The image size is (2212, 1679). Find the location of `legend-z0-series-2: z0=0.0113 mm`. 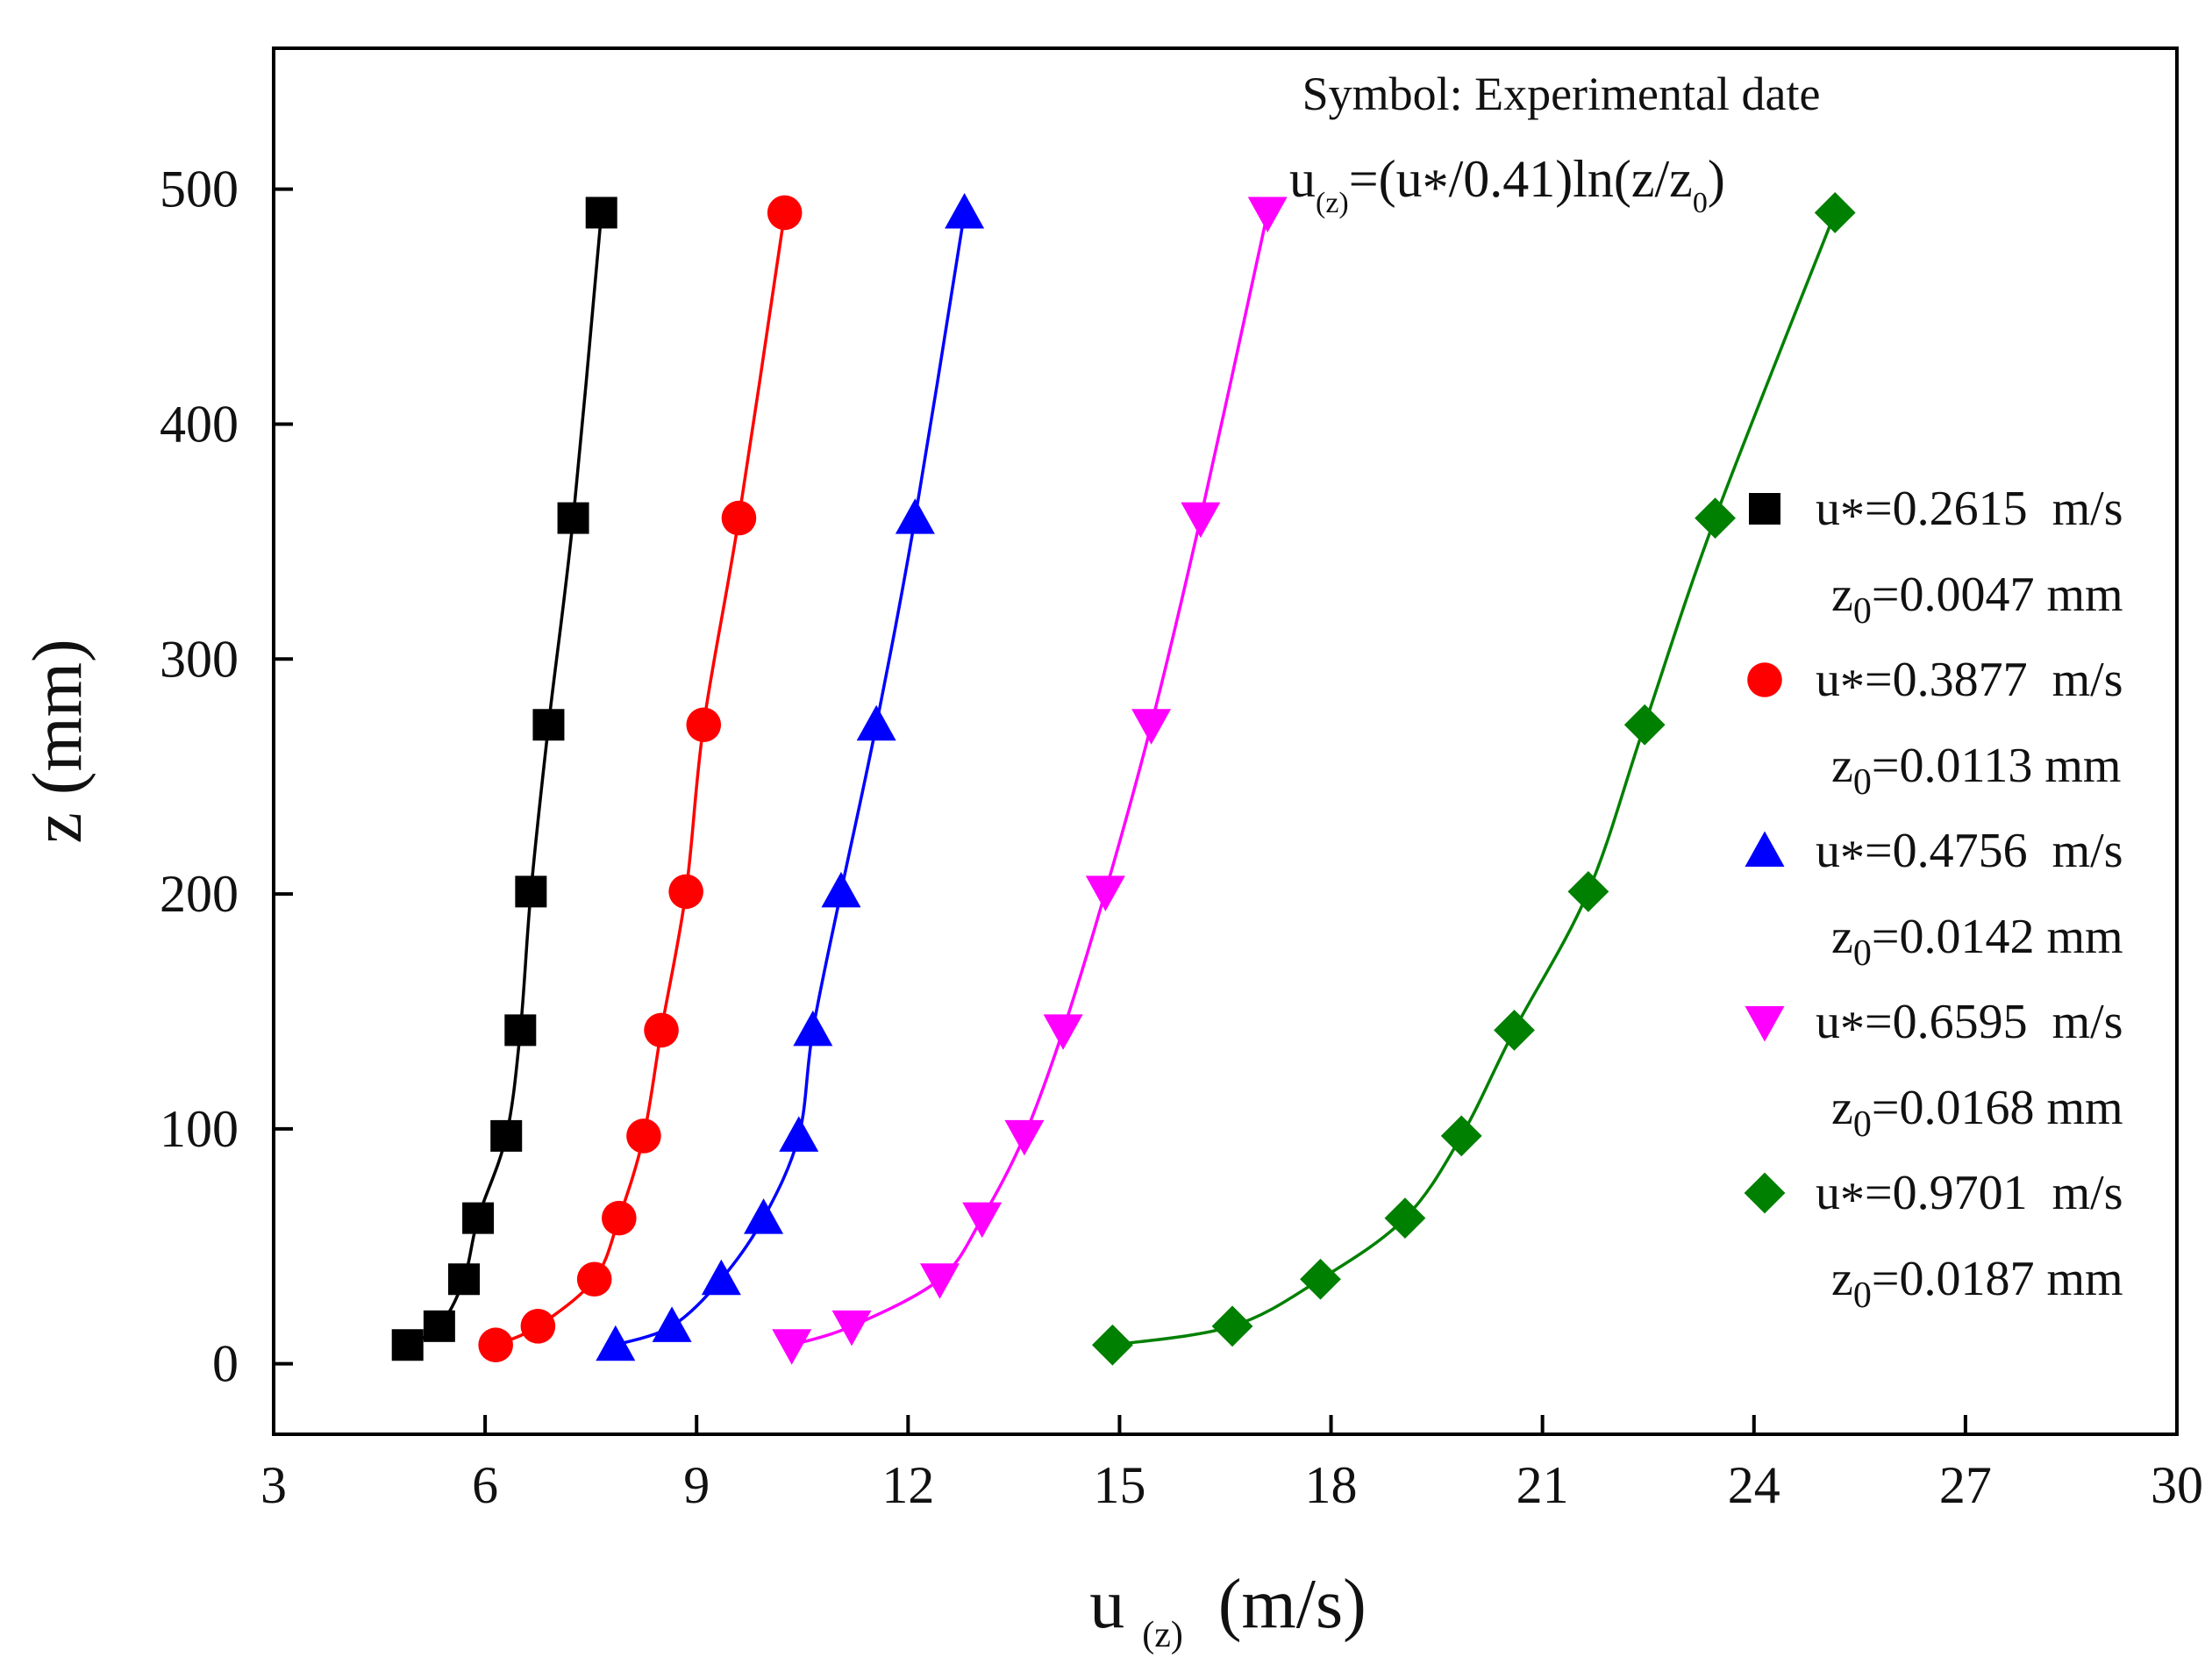

legend-z0-series-2: z0=0.0113 mm is located at coordinates (1976, 771).